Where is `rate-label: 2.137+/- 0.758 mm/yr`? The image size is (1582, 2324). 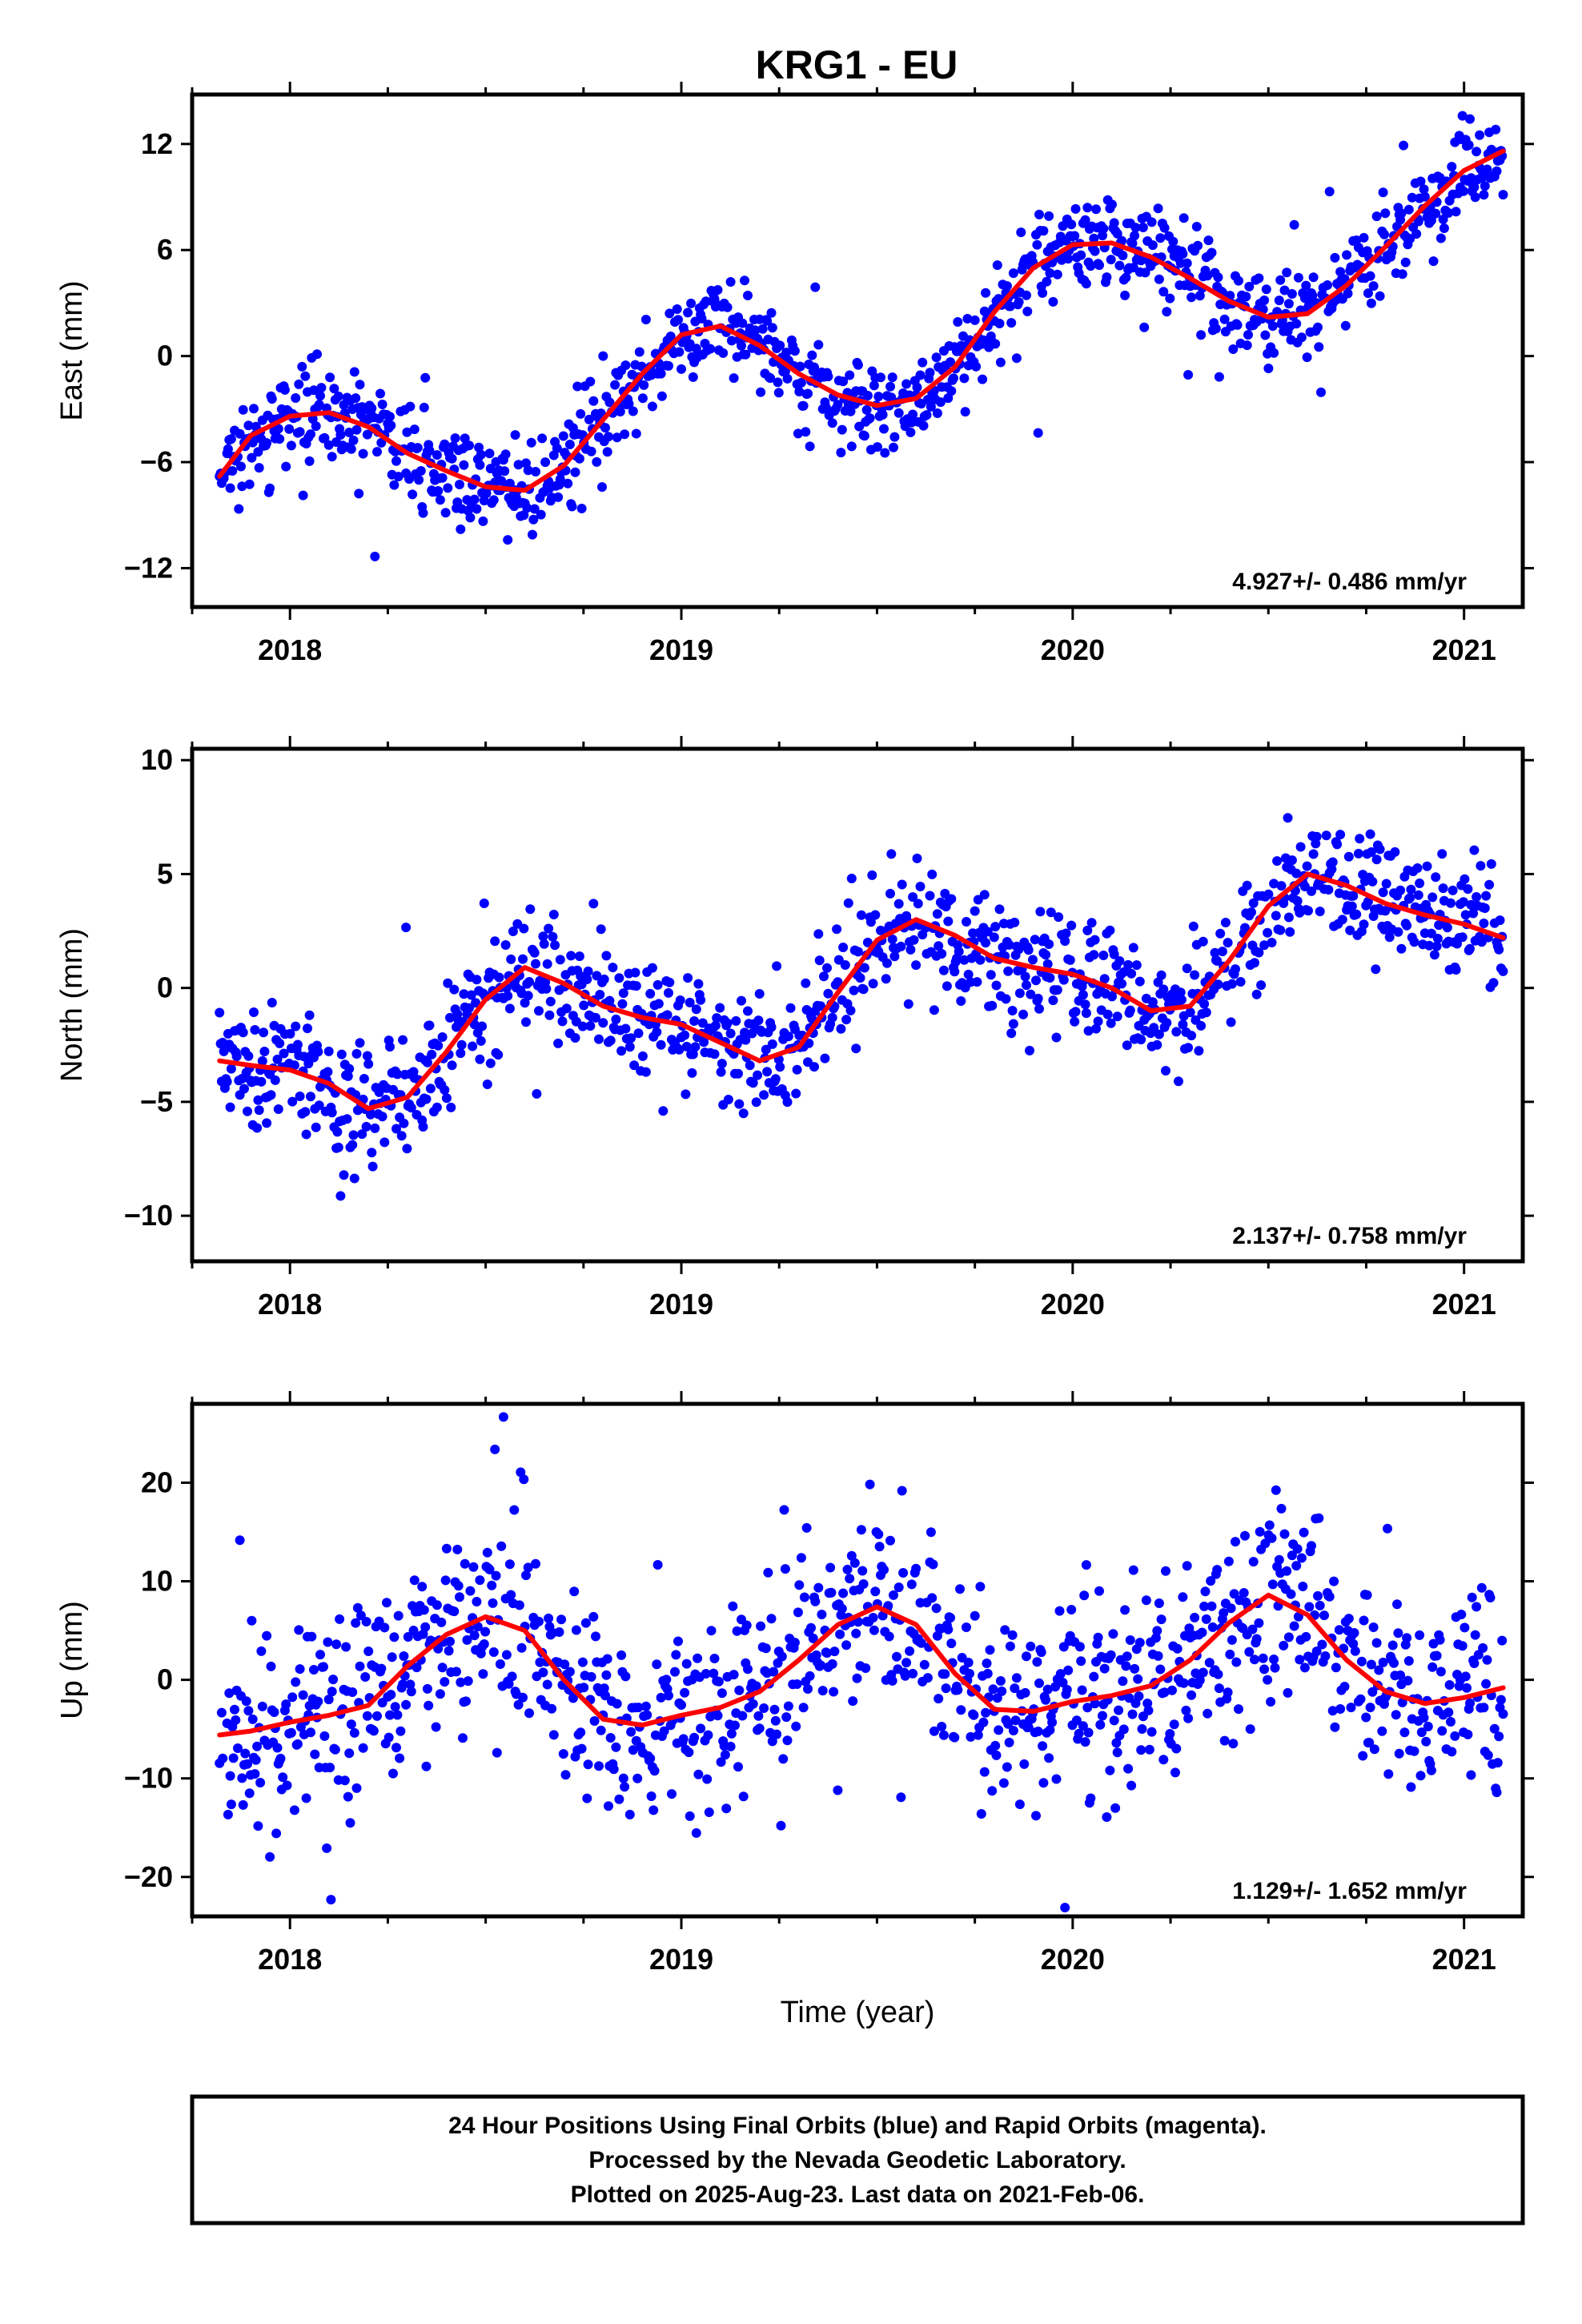 rate-label: 2.137+/- 0.758 mm/yr is located at coordinates (1350, 1236).